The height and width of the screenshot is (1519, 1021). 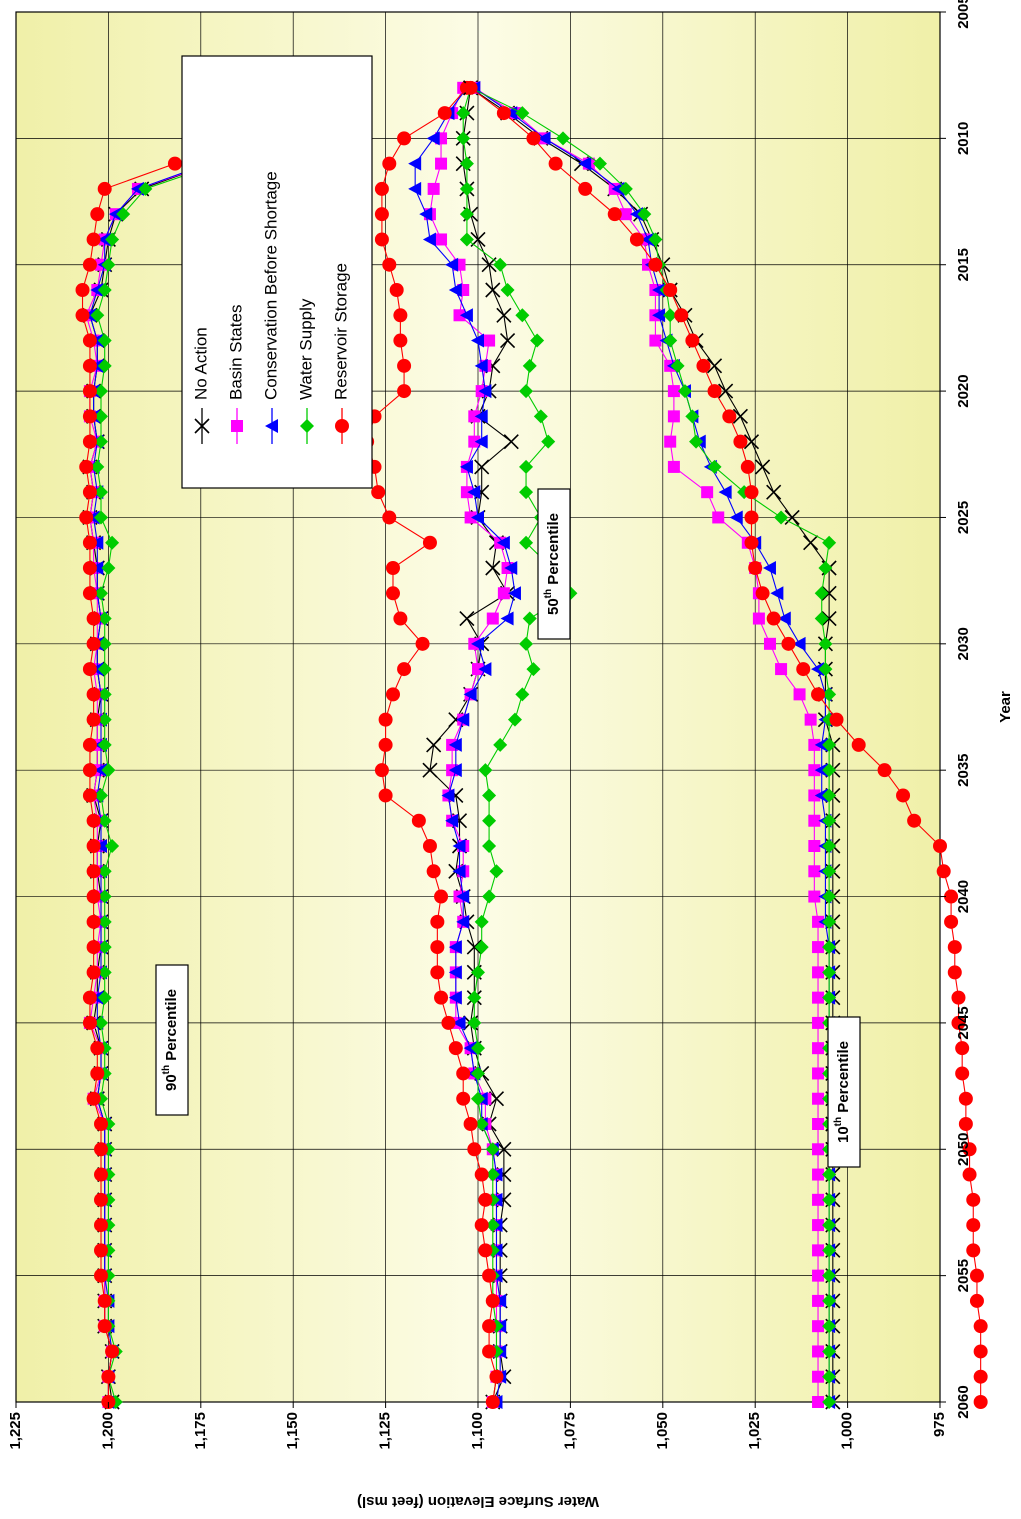 I want to click on x-tick-label: 2020, so click(x=963, y=390).